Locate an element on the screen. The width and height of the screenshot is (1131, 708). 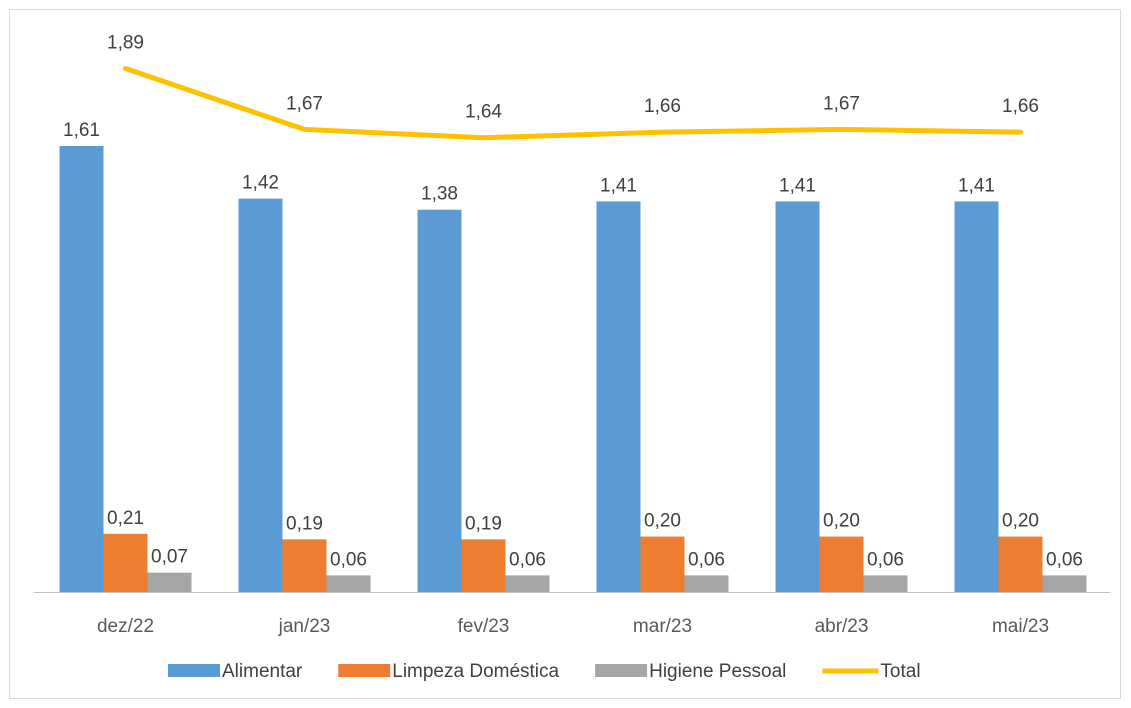
legend-item-higiene-pessoal: Higiene Pessoal is located at coordinates (690, 671).